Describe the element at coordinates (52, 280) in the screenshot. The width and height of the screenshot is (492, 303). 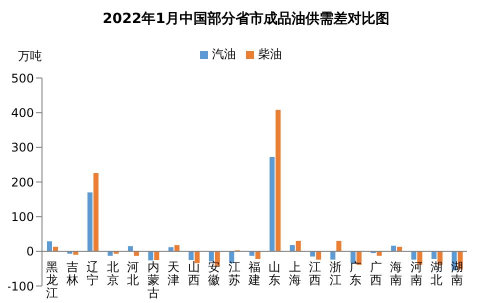
I see `x-tick-label: 黑龙江` at that location.